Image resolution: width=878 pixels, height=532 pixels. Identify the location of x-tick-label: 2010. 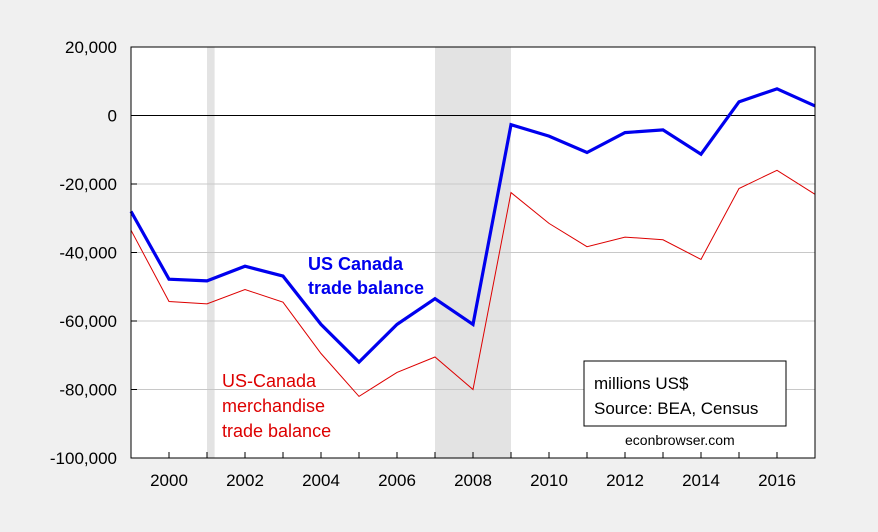
(549, 480).